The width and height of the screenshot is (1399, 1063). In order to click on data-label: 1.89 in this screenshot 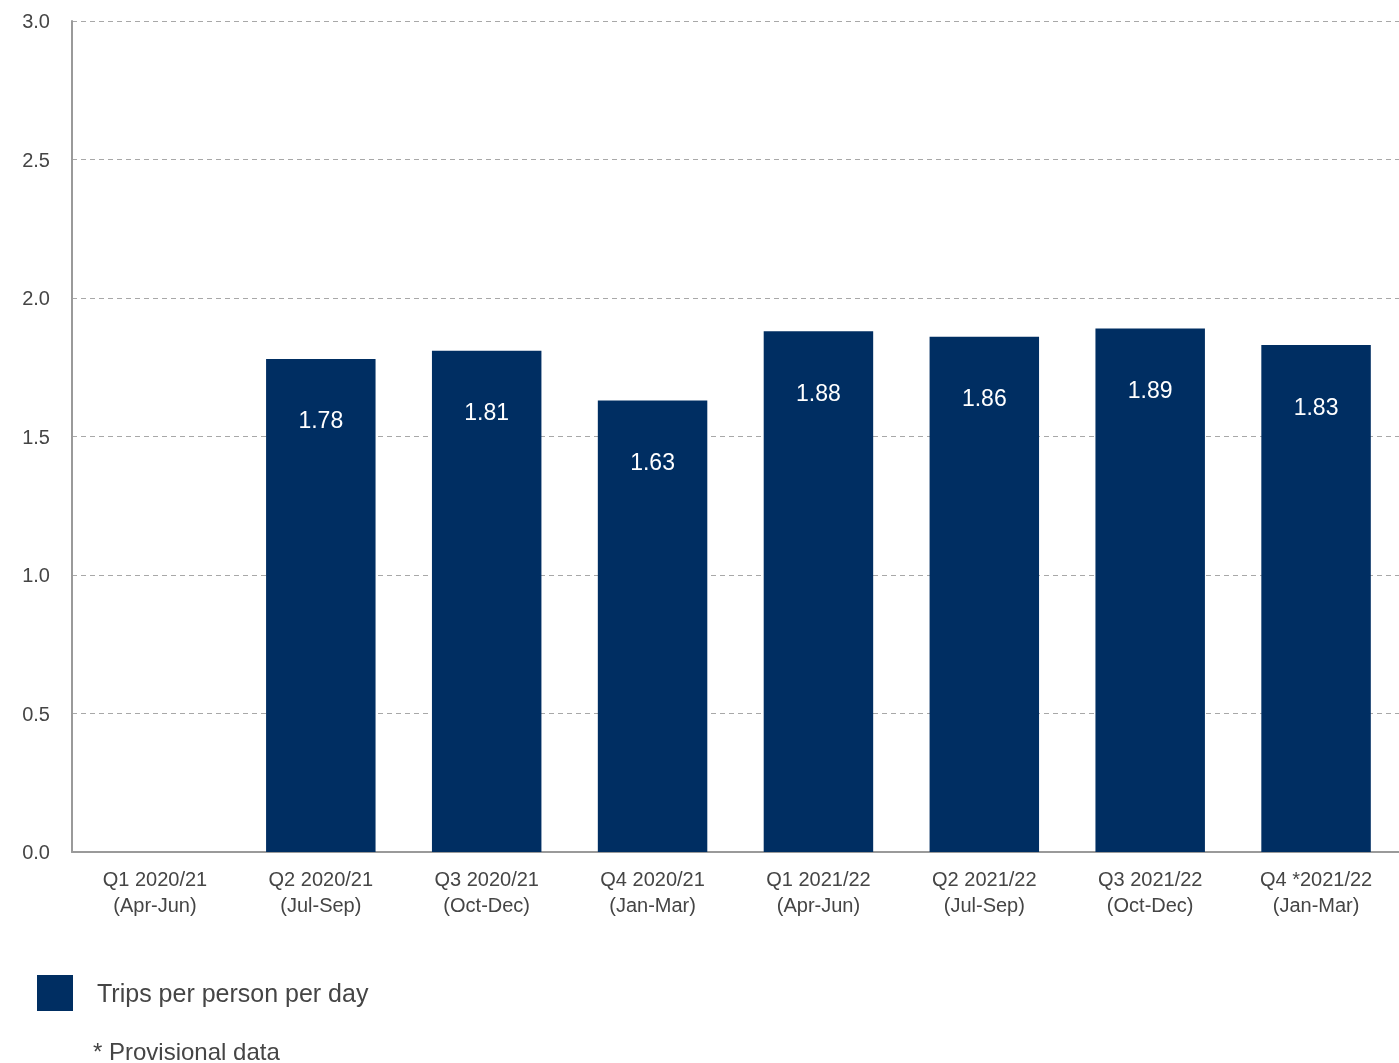, I will do `click(1150, 389)`.